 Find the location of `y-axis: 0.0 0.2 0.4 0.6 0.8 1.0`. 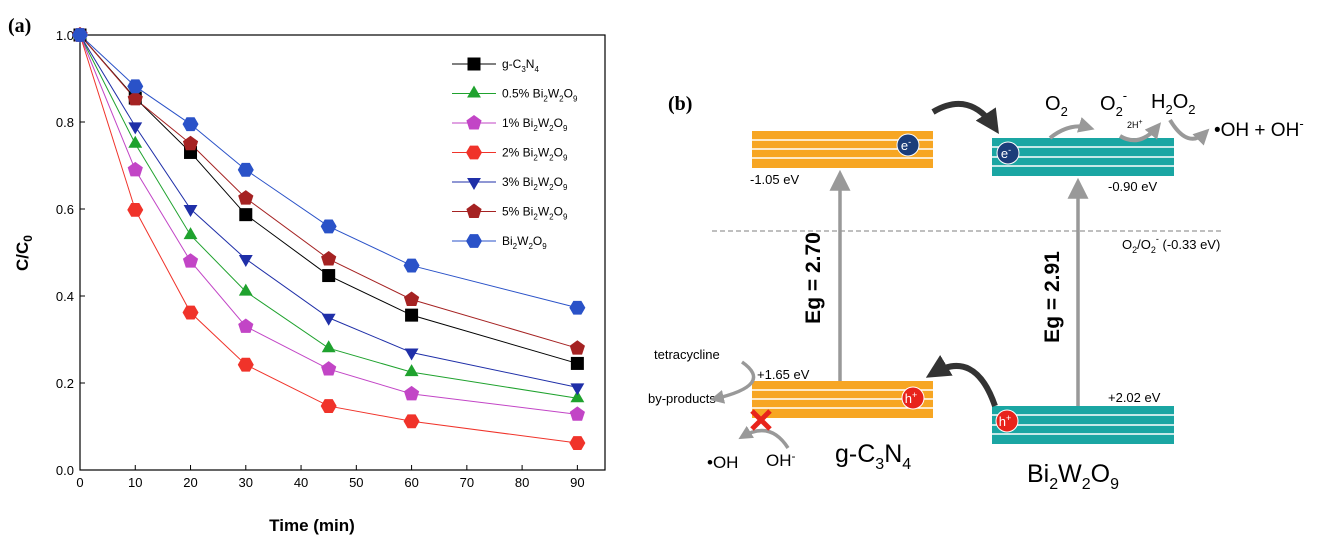

y-axis: 0.0 0.2 0.4 0.6 0.8 1.0 is located at coordinates (70, 253).